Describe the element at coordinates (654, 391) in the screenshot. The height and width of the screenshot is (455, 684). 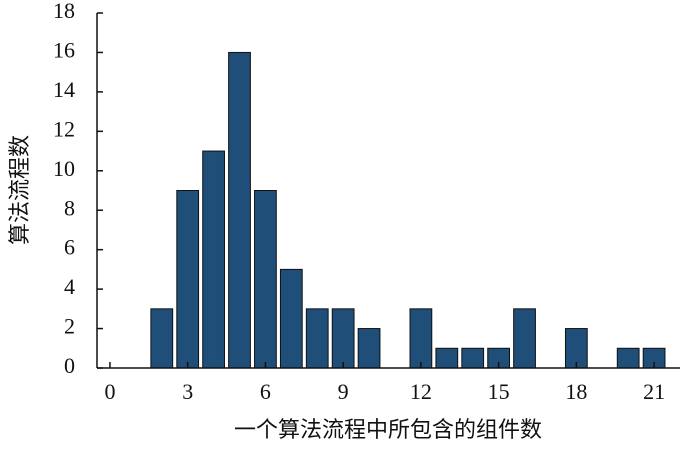
I see `x-tick-label: 21` at that location.